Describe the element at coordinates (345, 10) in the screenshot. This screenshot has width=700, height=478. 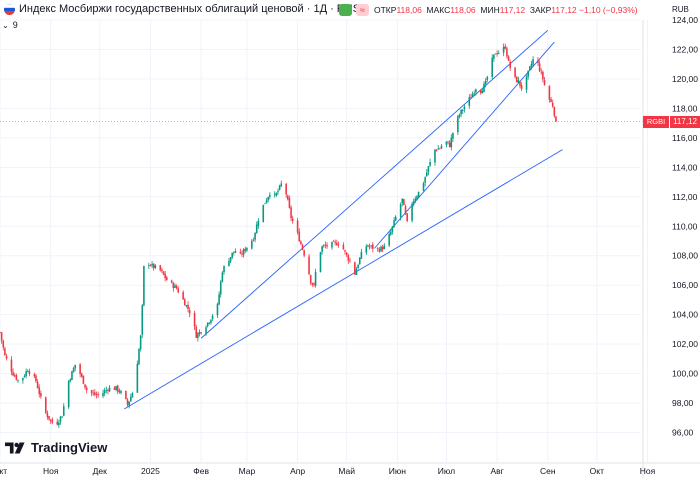
I see `market-status-icon` at that location.